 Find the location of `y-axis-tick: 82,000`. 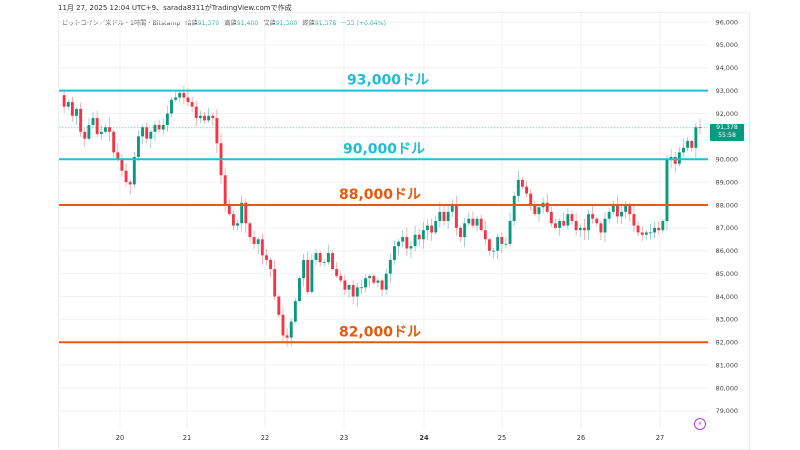

y-axis-tick: 82,000 is located at coordinates (727, 343).